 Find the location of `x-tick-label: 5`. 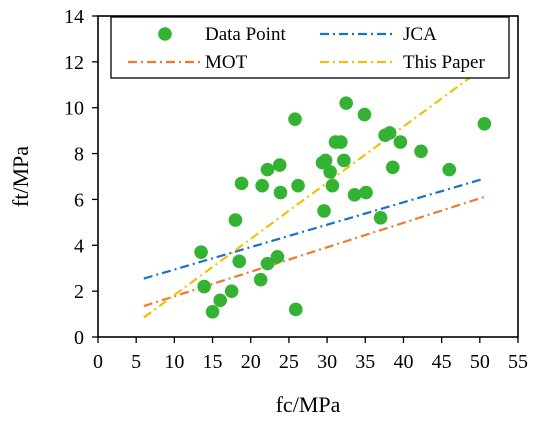

x-tick-label: 5 is located at coordinates (136, 362).